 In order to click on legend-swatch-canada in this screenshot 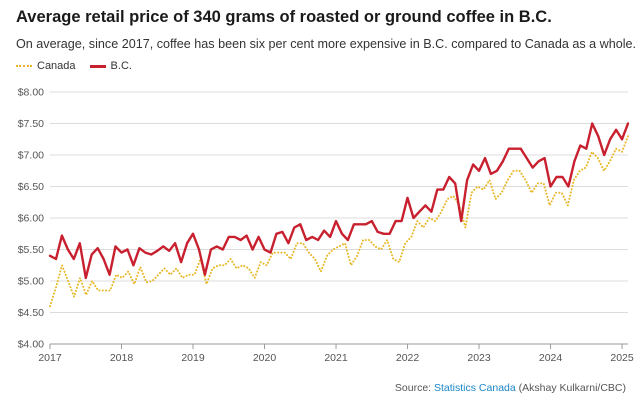, I will do `click(24, 66)`.